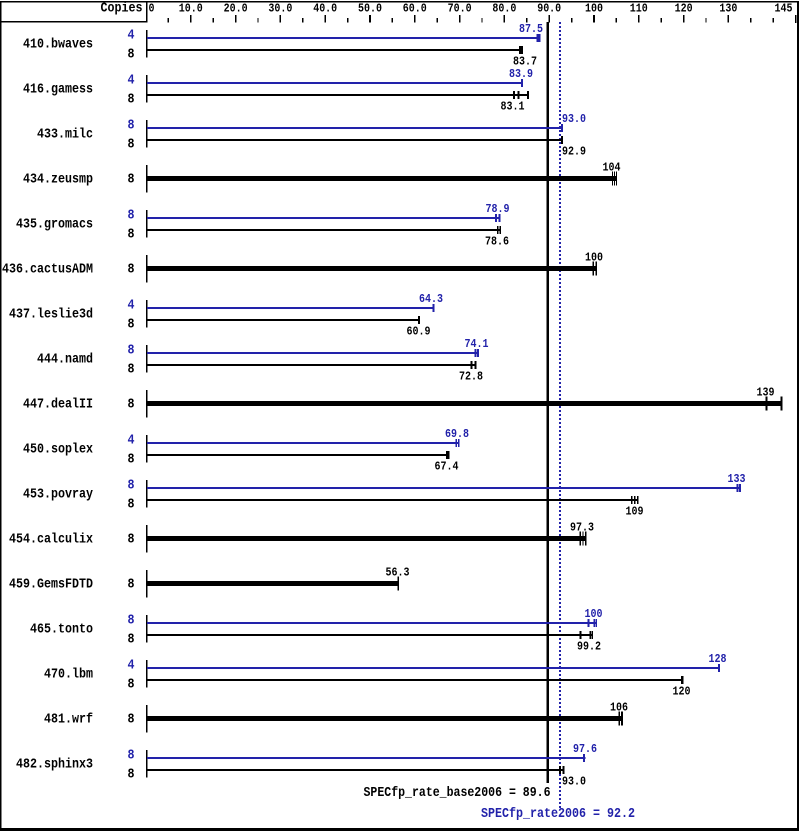 This screenshot has height=831, width=799. What do you see at coordinates (585, 749) in the screenshot?
I see `svg-text: 97.6` at bounding box center [585, 749].